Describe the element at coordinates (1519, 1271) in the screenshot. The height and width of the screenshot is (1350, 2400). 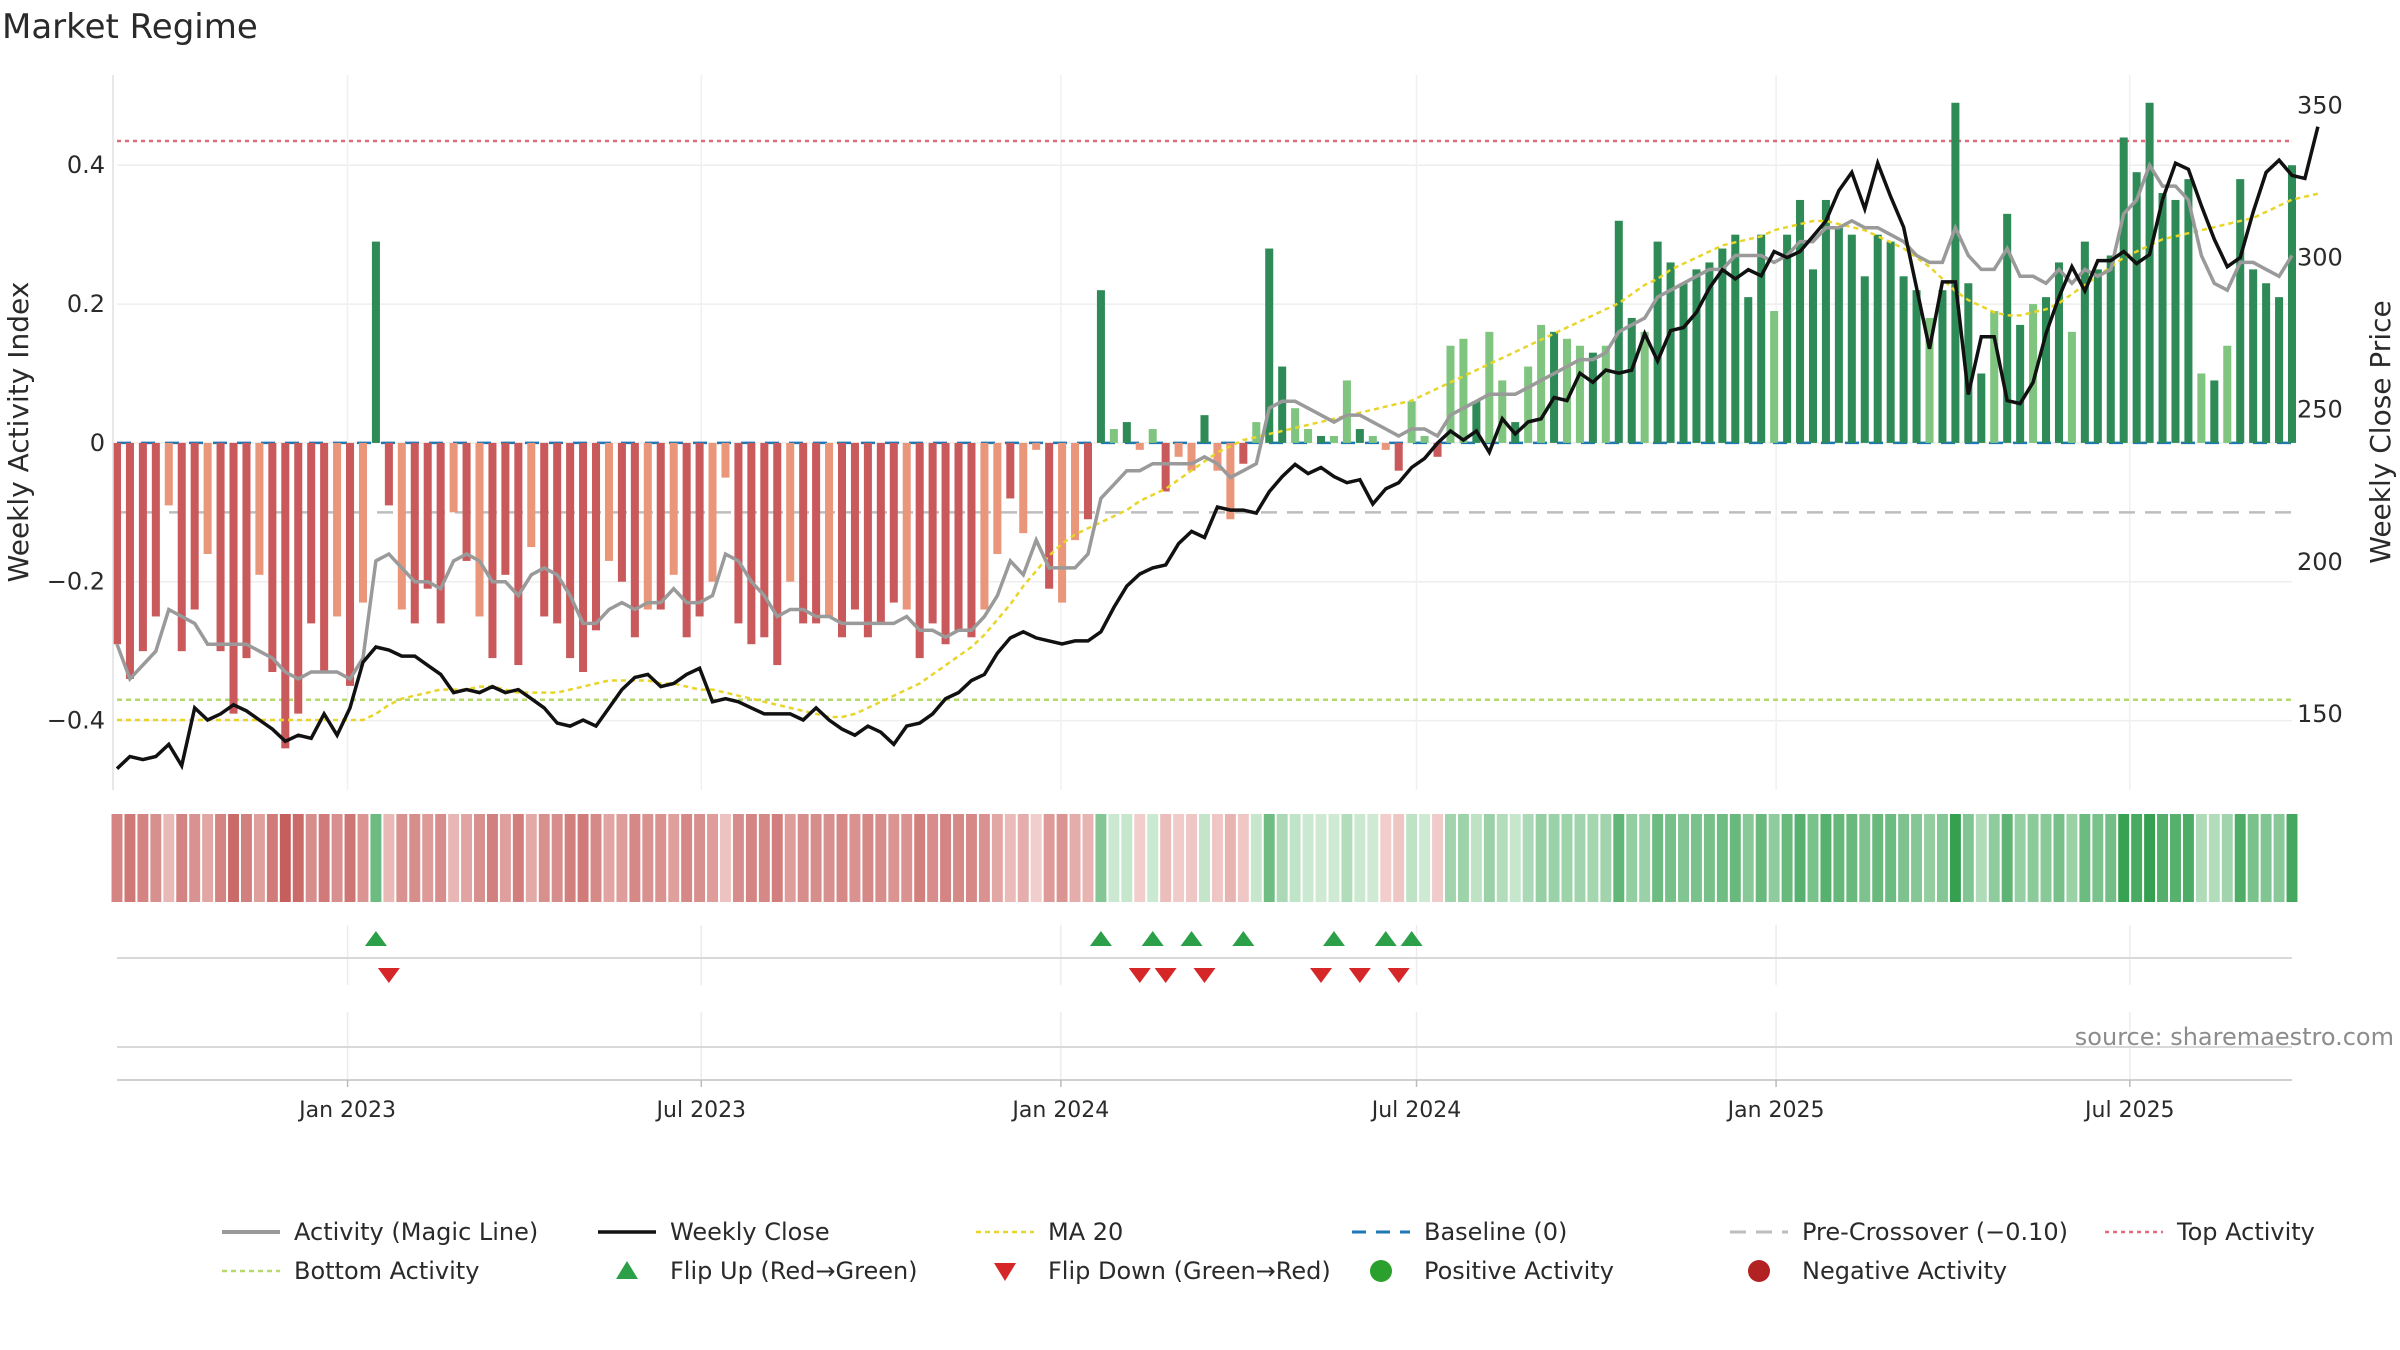
I see `legend-label: Positive Activity` at that location.